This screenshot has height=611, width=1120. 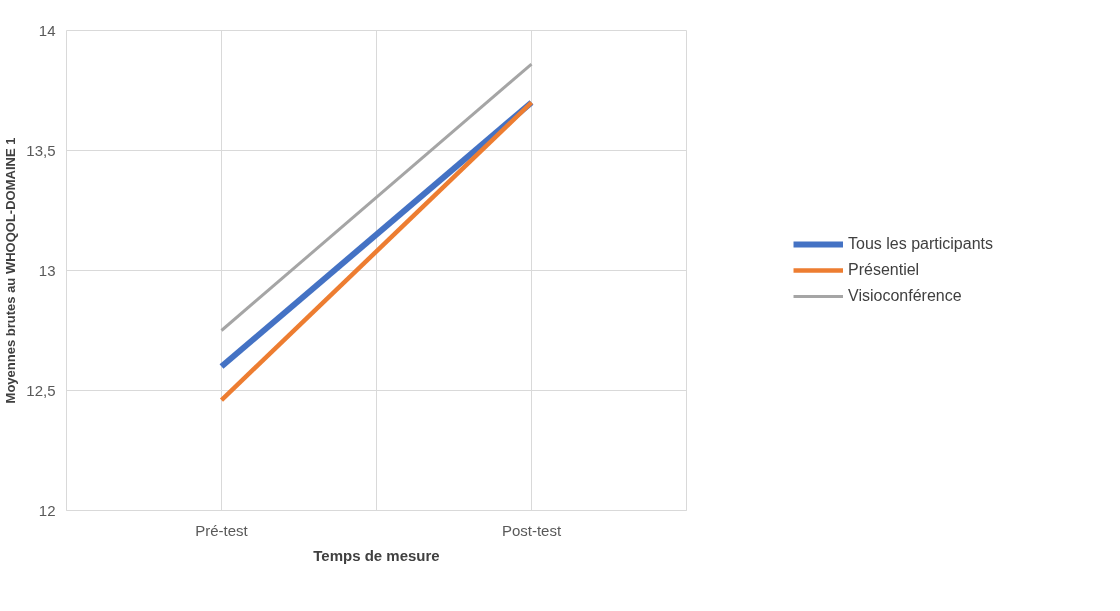 What do you see at coordinates (222, 530) in the screenshot?
I see `x-tick-label: Pré-test` at bounding box center [222, 530].